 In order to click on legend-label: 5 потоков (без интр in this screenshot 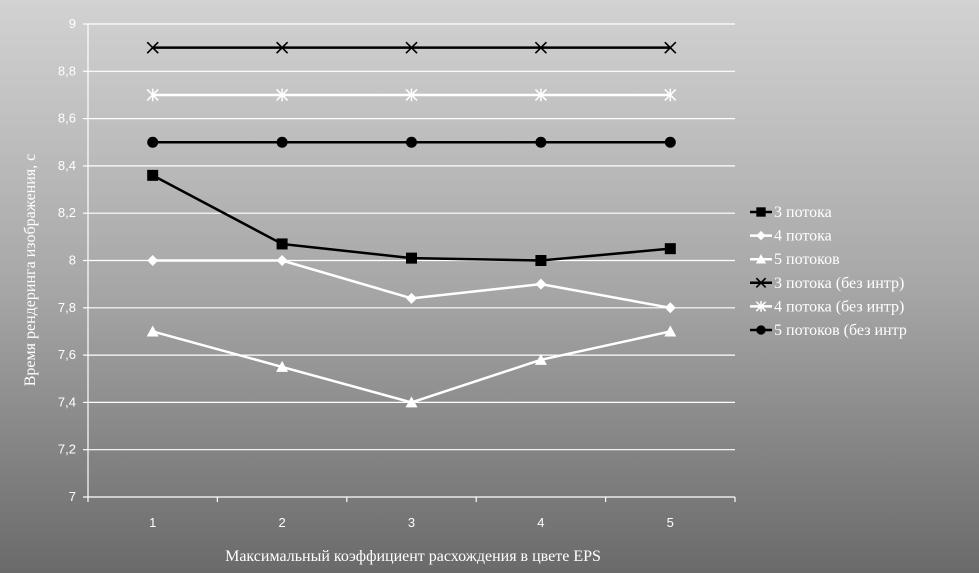, I will do `click(840, 330)`.